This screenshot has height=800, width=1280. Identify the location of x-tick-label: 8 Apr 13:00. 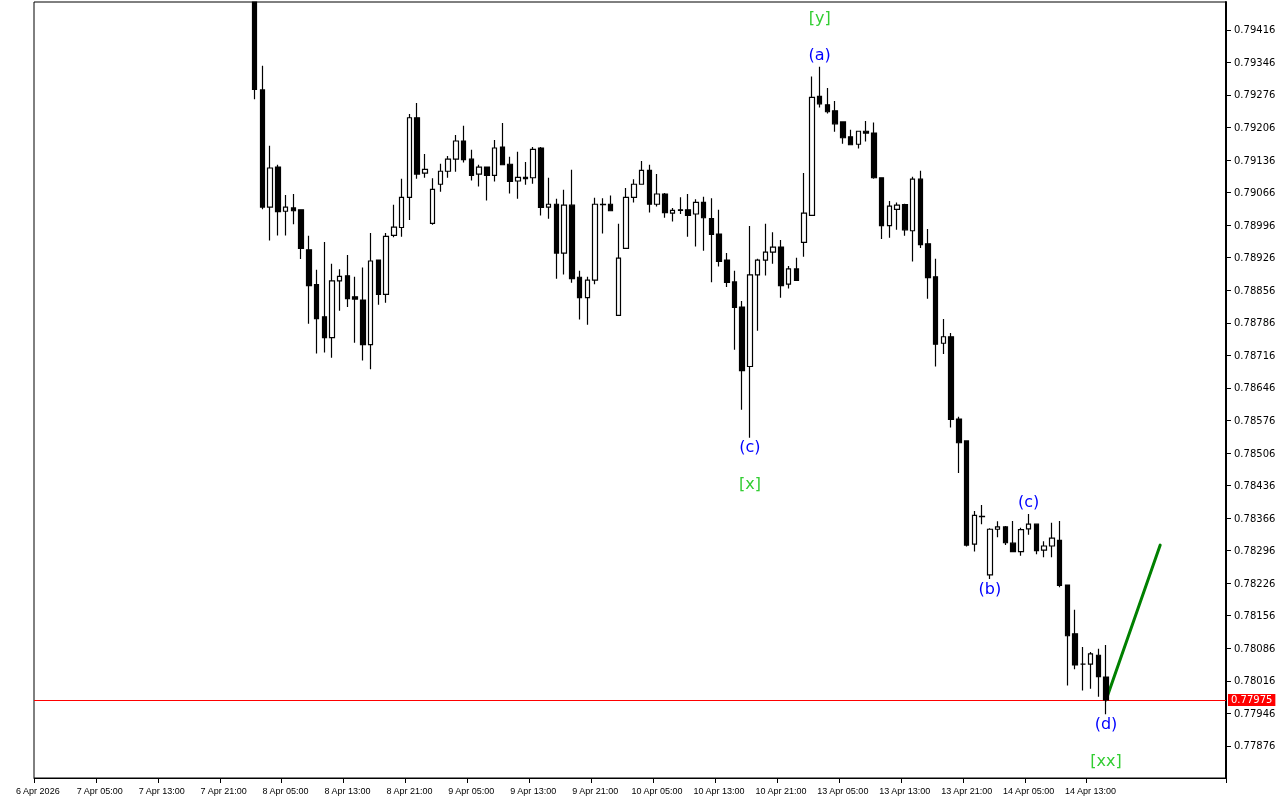
(347, 790).